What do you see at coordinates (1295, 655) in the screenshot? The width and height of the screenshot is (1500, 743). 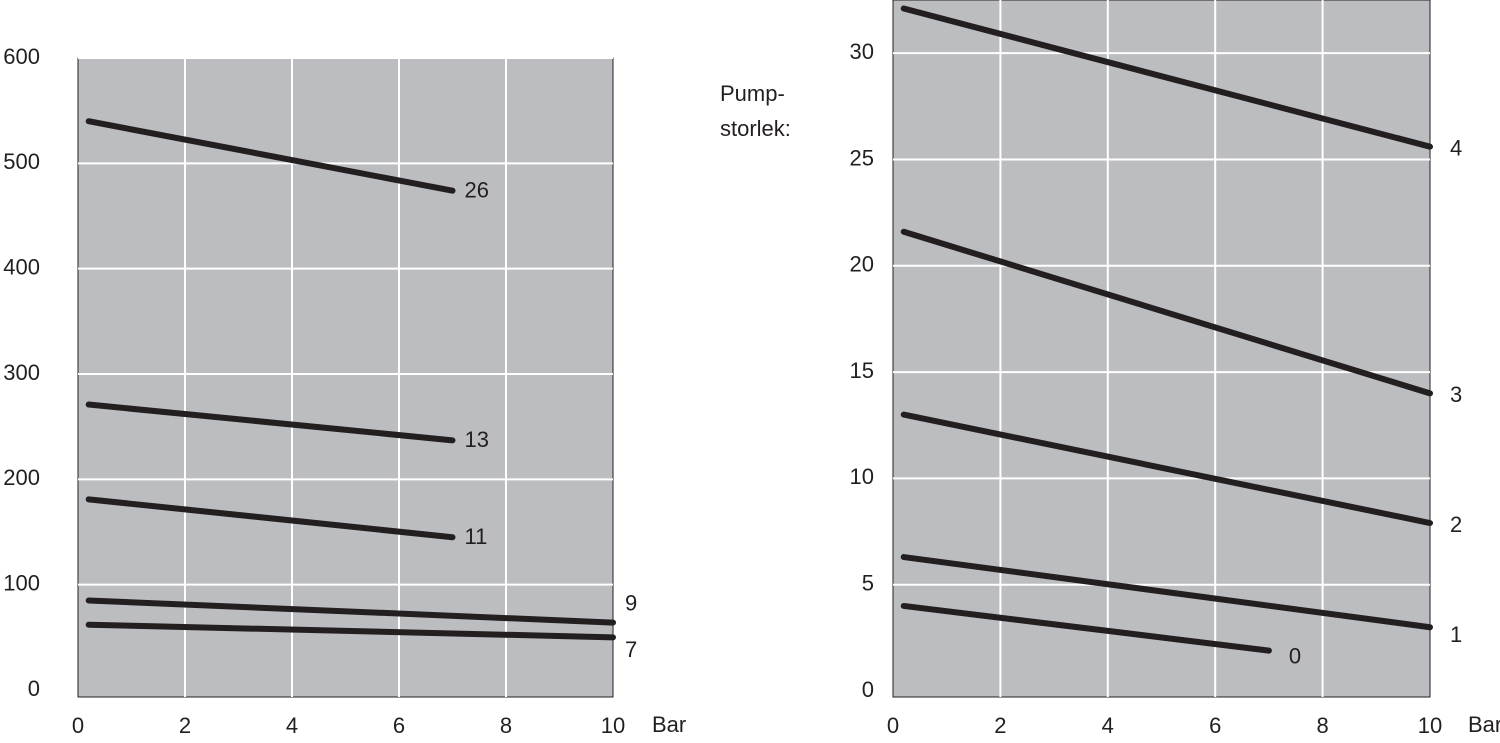 I see `series-label: 0` at bounding box center [1295, 655].